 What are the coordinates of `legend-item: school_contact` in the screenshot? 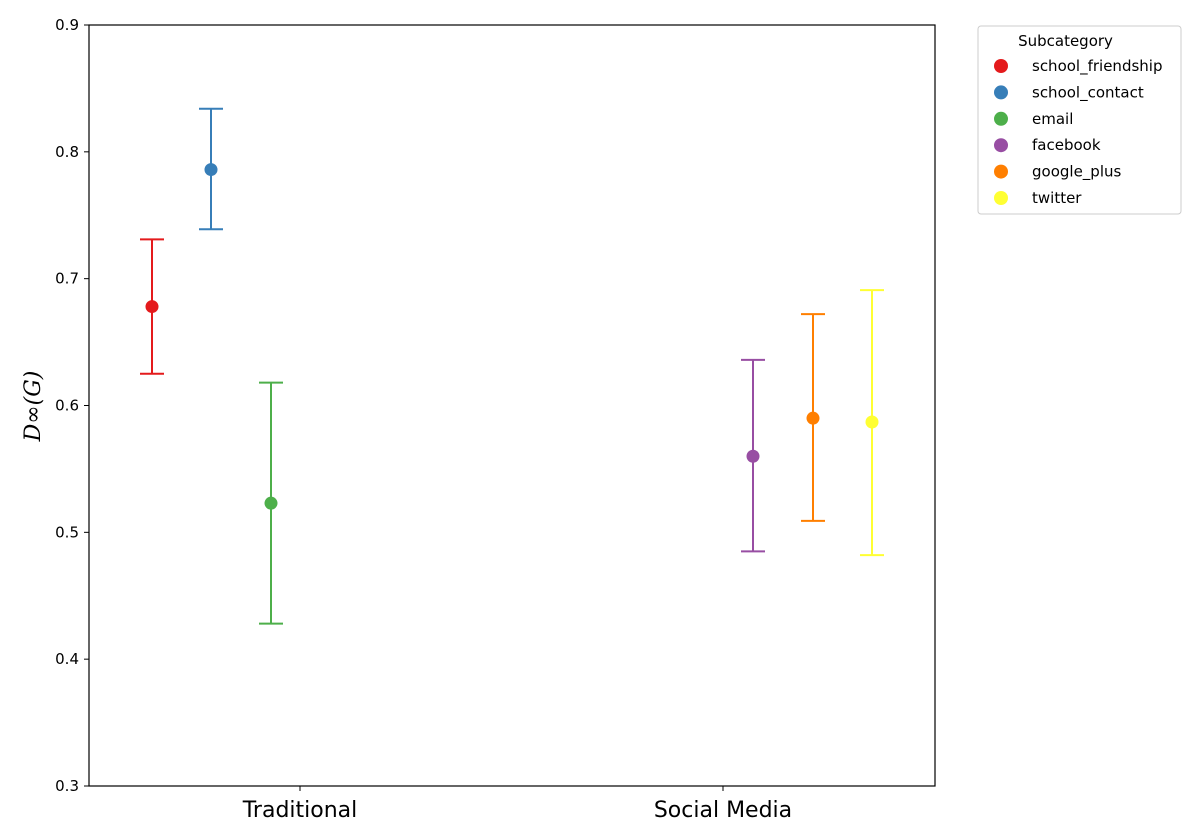 It's located at (1069, 92).